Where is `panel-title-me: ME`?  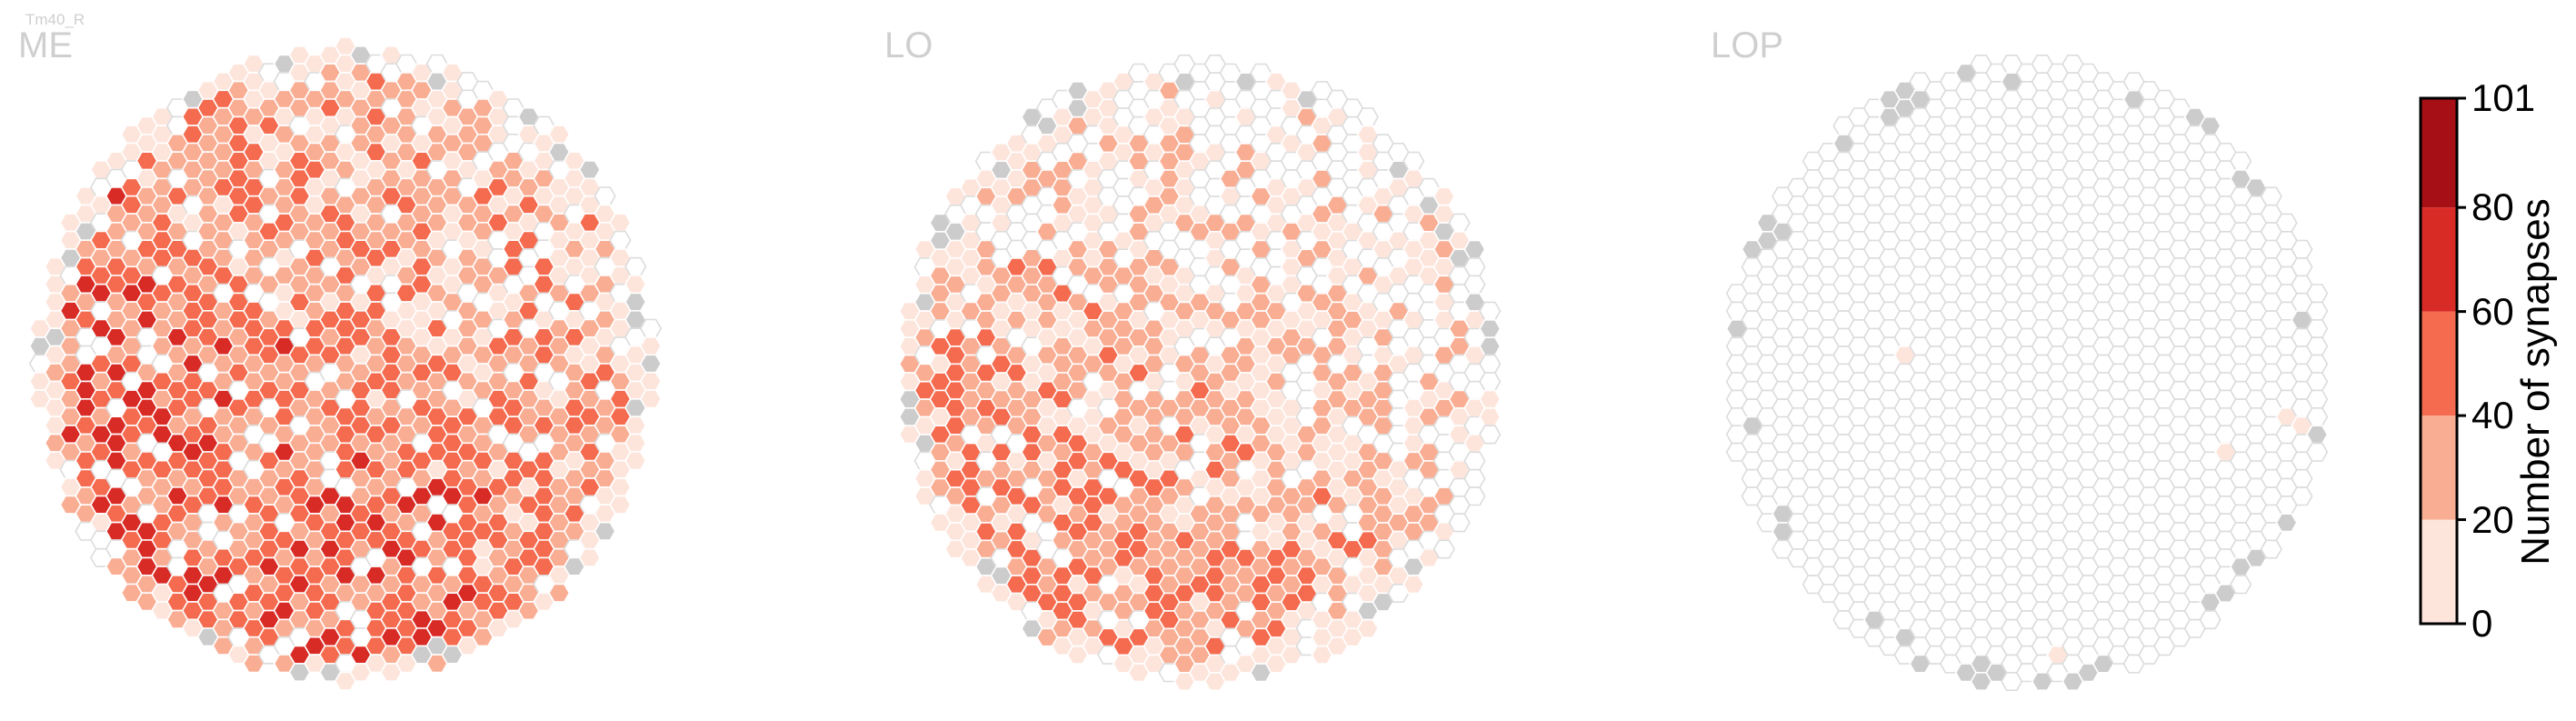 panel-title-me: ME is located at coordinates (45, 45).